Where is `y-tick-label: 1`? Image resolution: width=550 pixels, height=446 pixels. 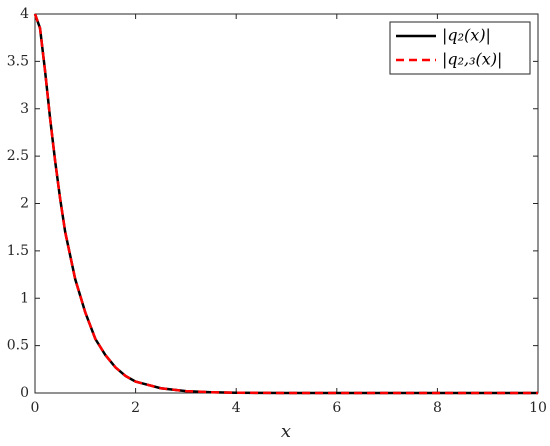 y-tick-label: 1 is located at coordinates (24, 298).